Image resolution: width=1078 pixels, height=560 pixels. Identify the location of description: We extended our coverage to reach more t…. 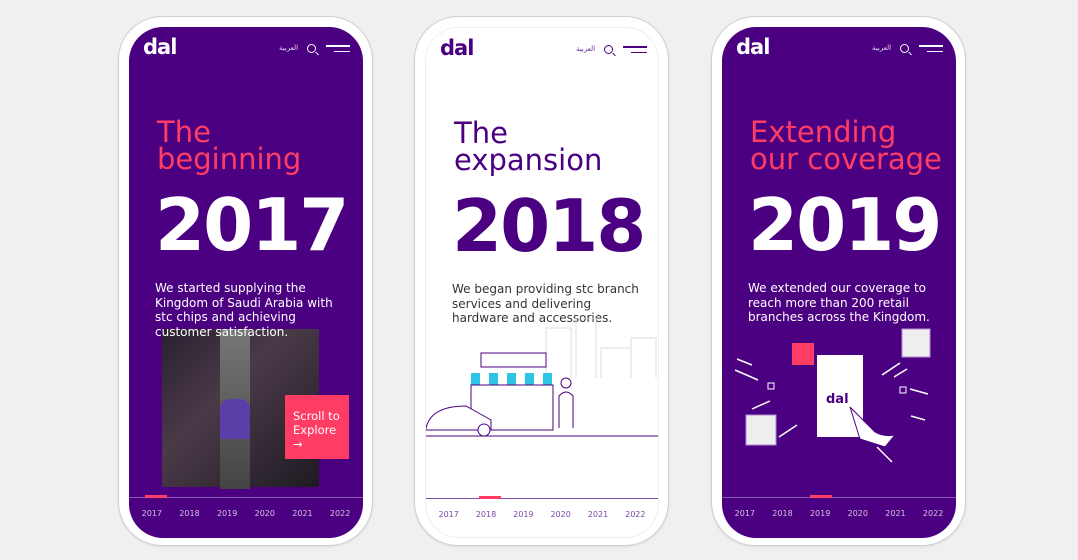
(839, 302).